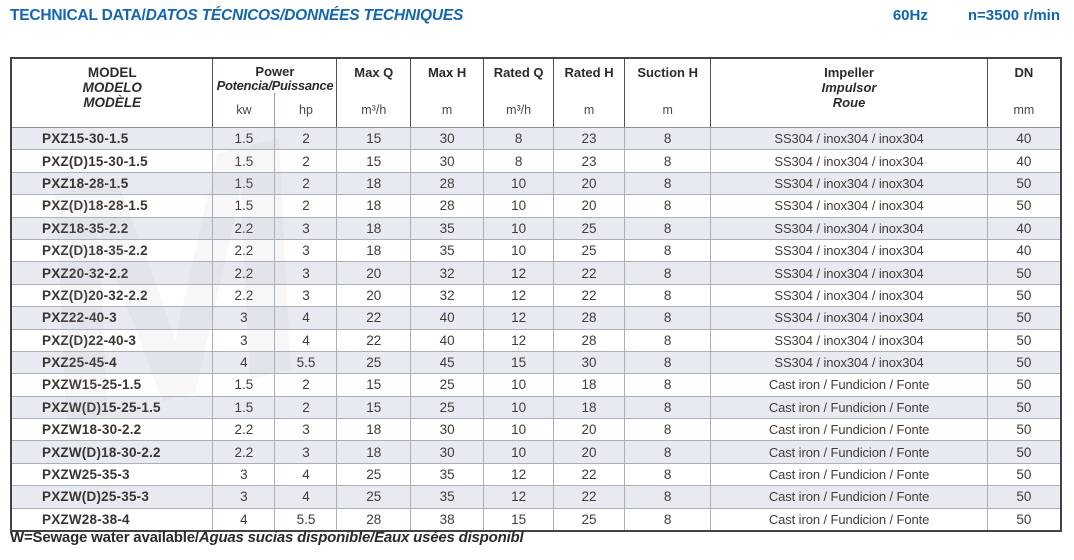 Image resolution: width=1074 pixels, height=560 pixels. Describe the element at coordinates (373, 93) in the screenshot. I see `col-header-max-q: Max Q m³/h` at that location.